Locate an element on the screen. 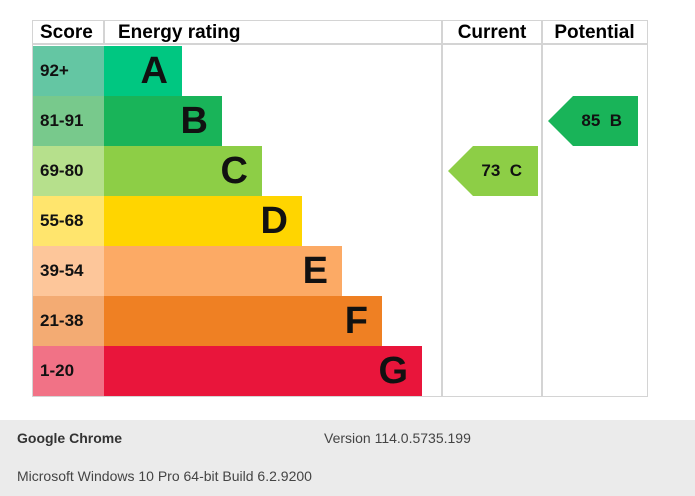 The width and height of the screenshot is (695, 496). band-letter: G is located at coordinates (393, 371).